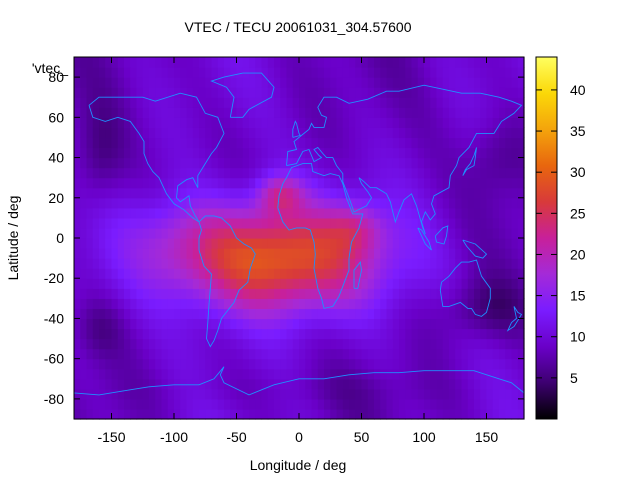 The height and width of the screenshot is (480, 640). Describe the element at coordinates (54, 359) in the screenshot. I see `y-tick-label: -60` at that location.